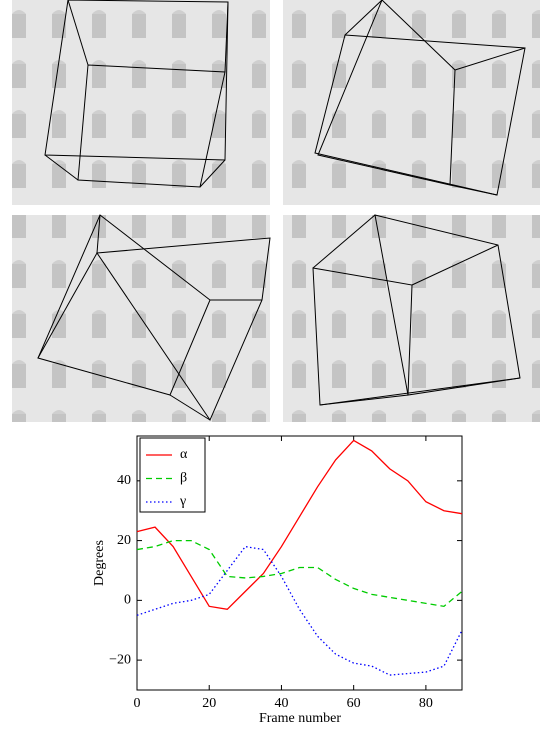  Describe the element at coordinates (172, 475) in the screenshot. I see `legend-box` at that location.